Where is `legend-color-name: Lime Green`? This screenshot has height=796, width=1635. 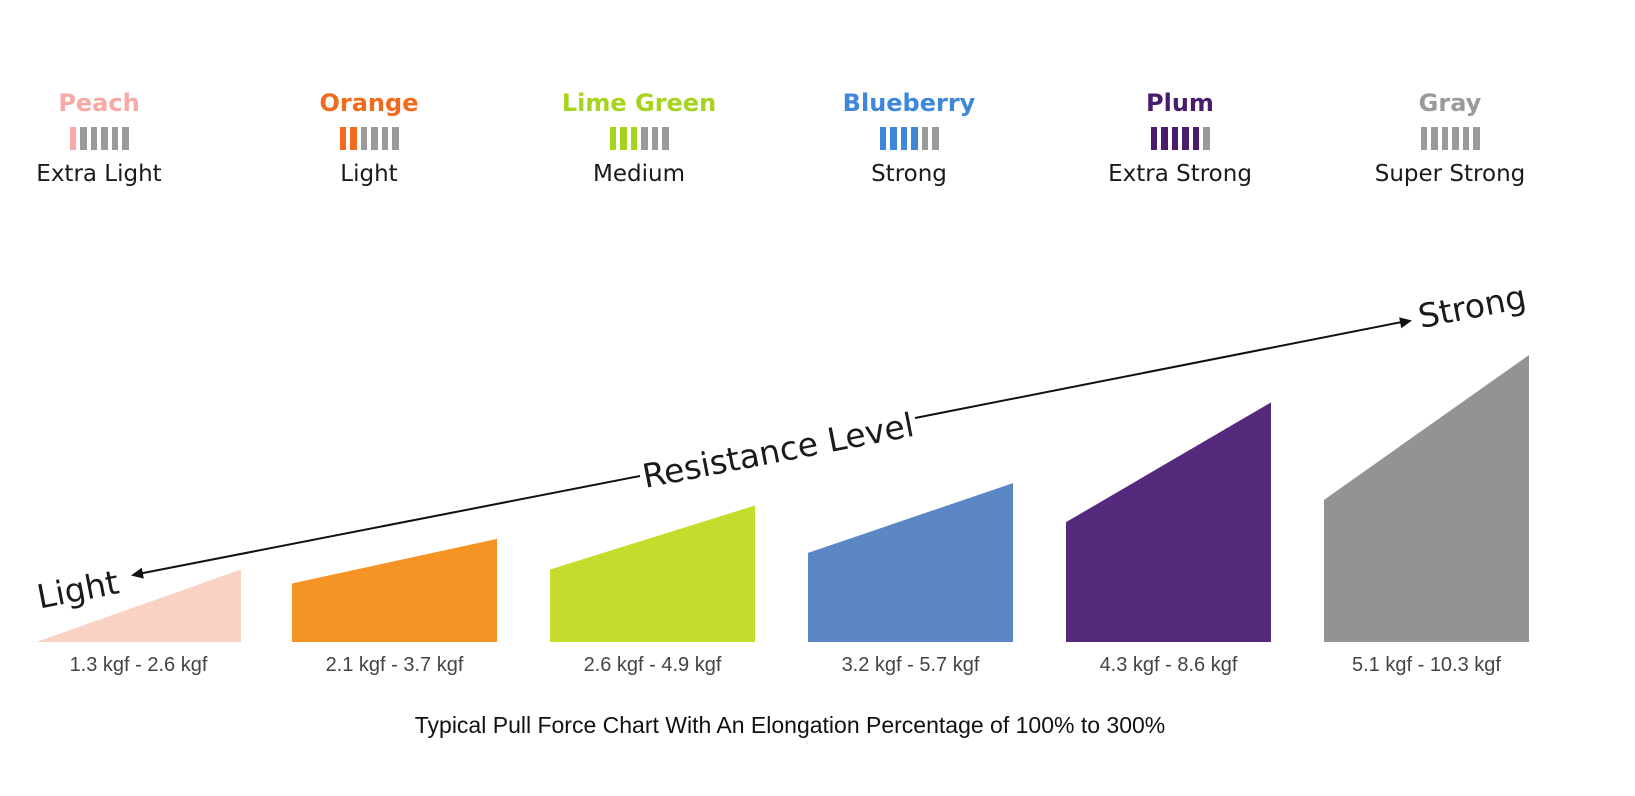 legend-color-name: Lime Green is located at coordinates (639, 103).